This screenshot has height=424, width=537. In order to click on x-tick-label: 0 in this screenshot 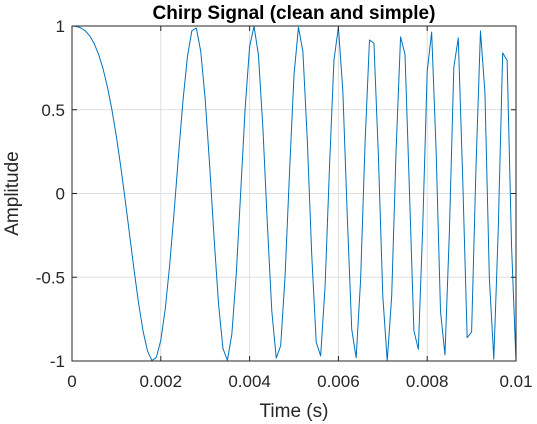, I will do `click(71, 381)`.